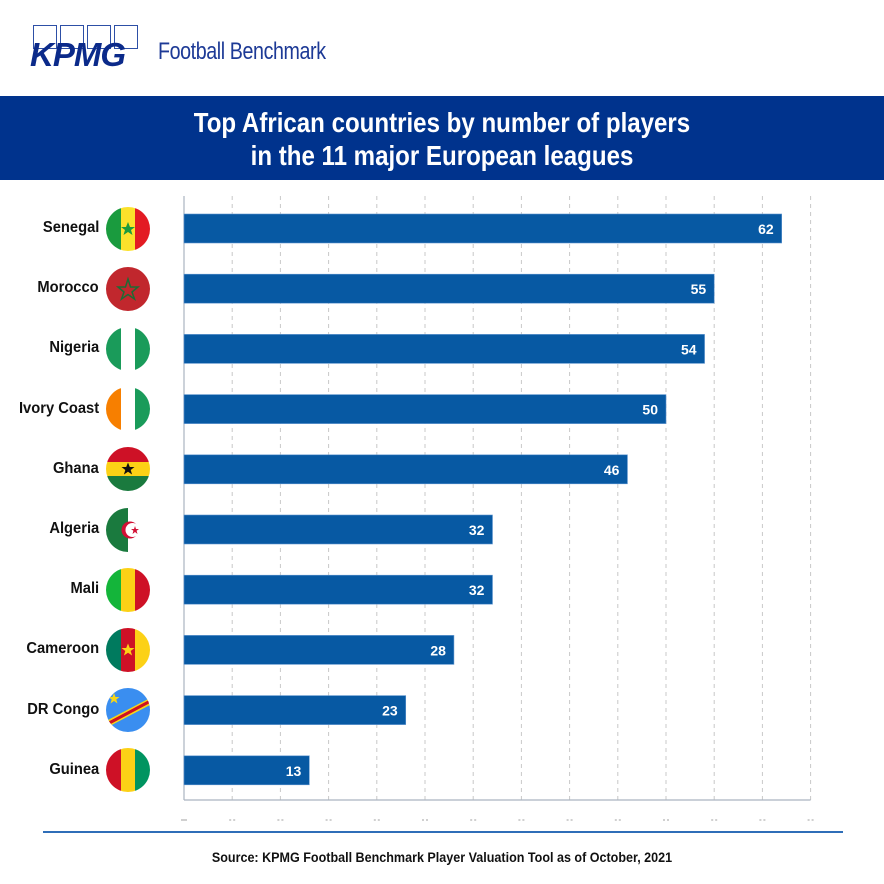 Image resolution: width=884 pixels, height=884 pixels. Describe the element at coordinates (294, 771) in the screenshot. I see `data-label: 13` at that location.